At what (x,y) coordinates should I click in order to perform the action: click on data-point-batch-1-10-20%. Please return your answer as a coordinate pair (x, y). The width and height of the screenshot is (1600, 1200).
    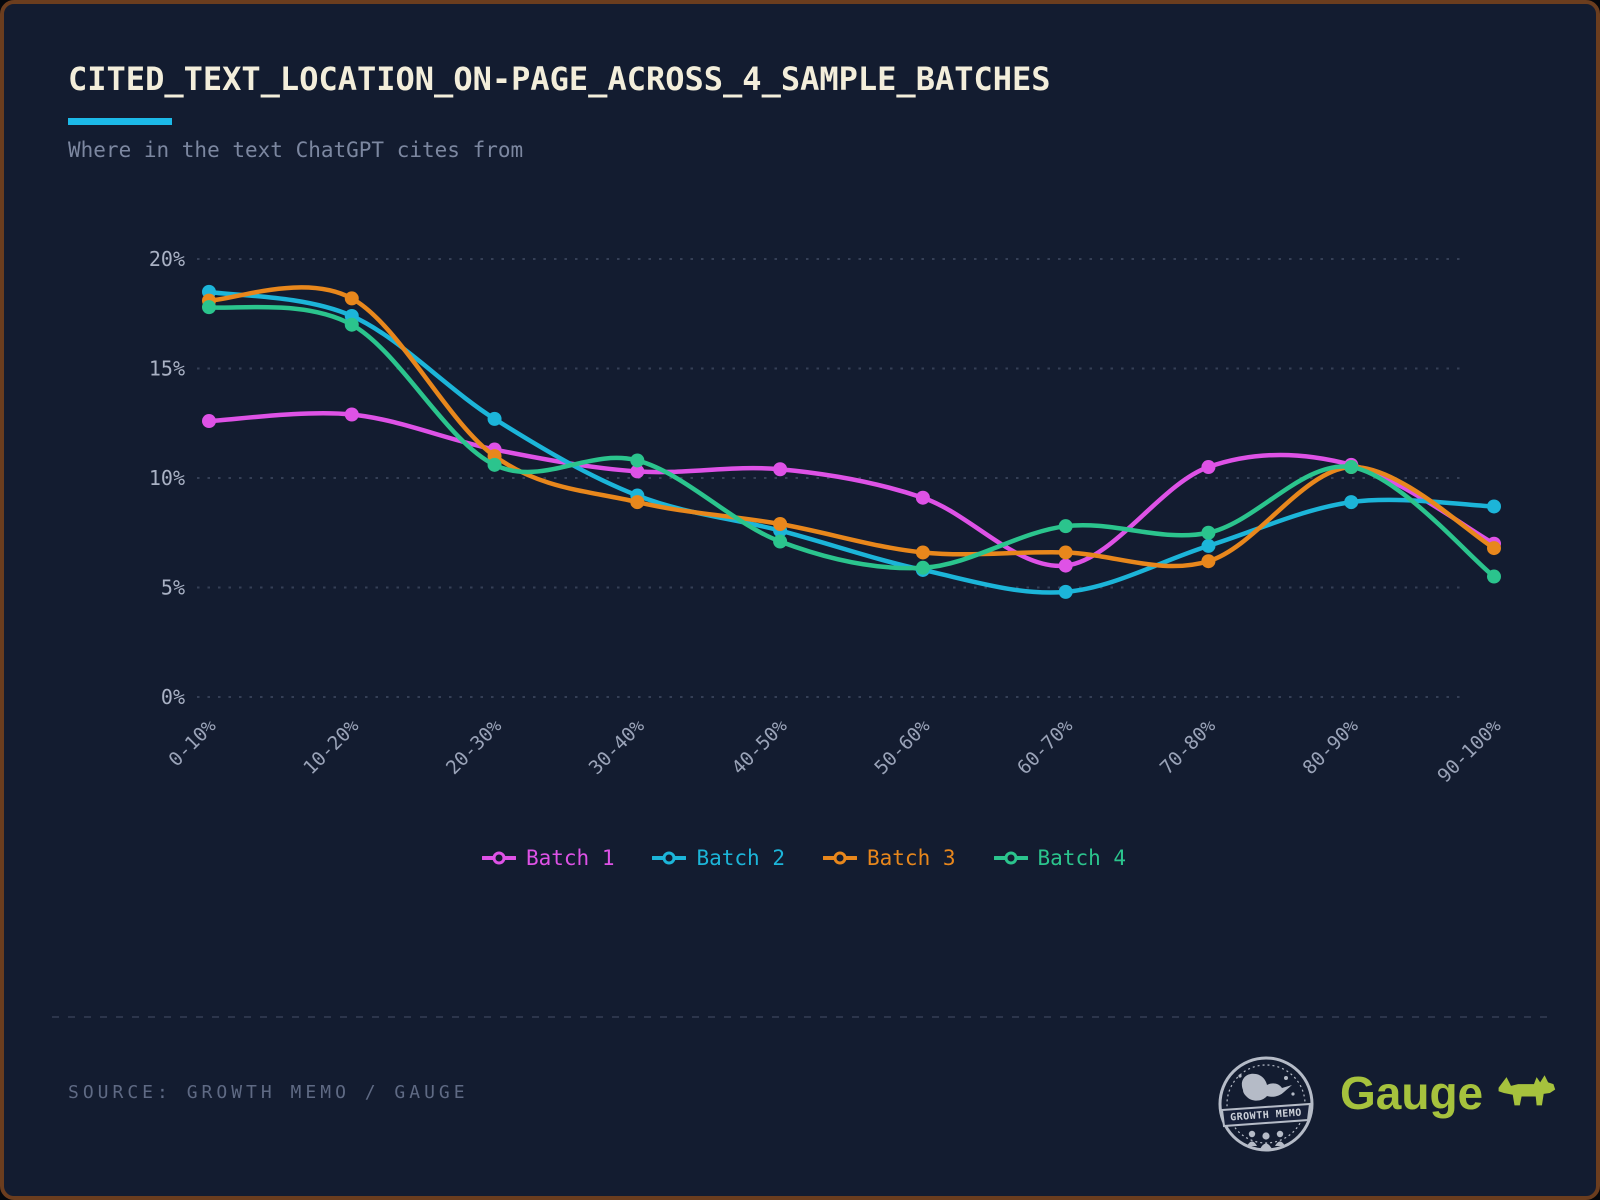
    Looking at the image, I should click on (351, 414).